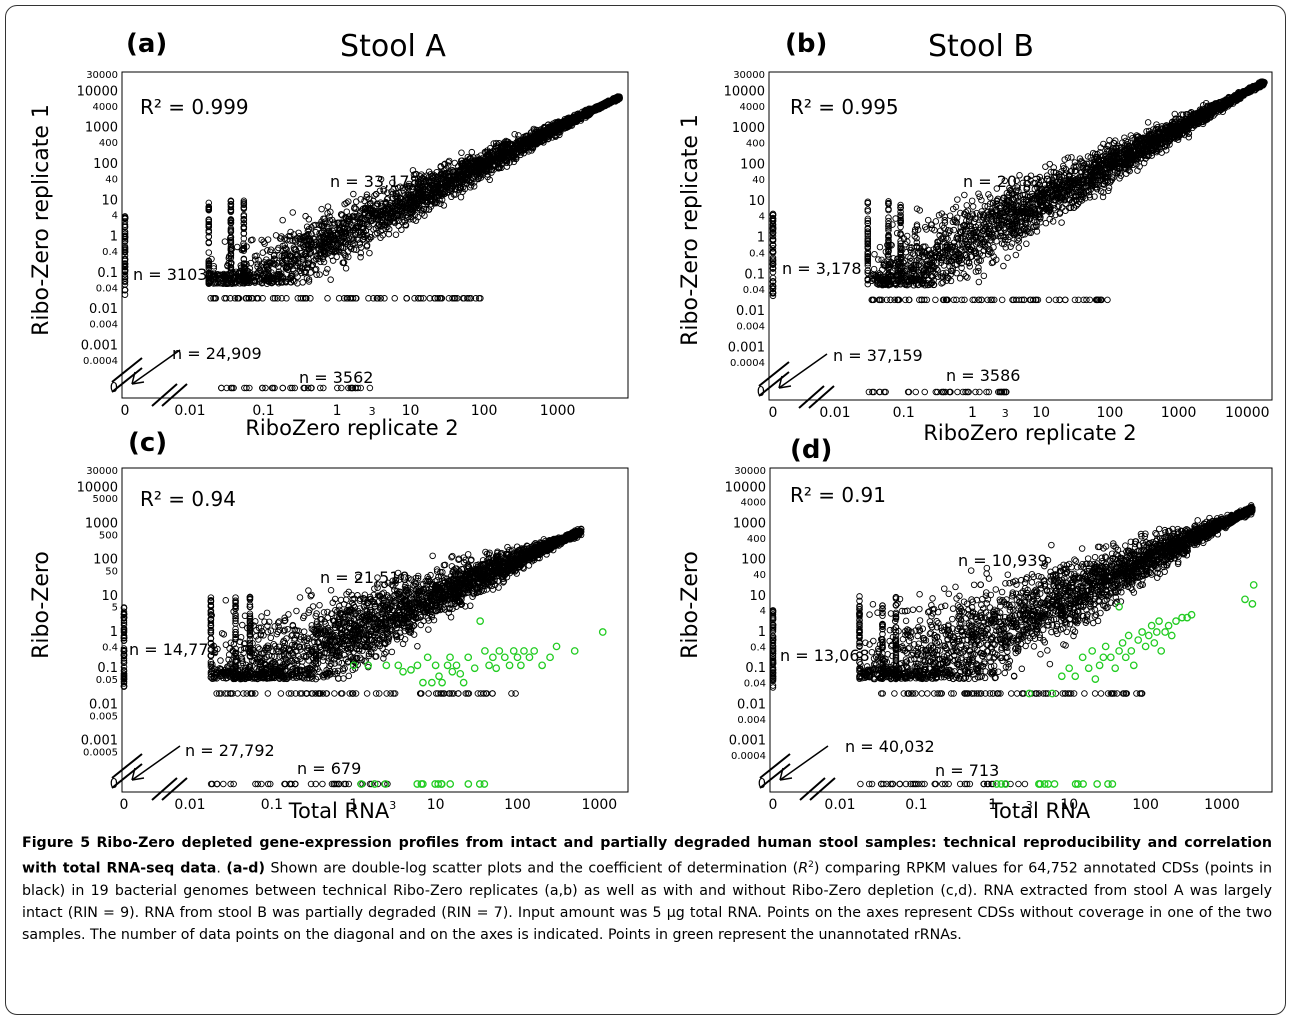  Describe the element at coordinates (146, 44) in the screenshot. I see `panel-a-letter: (a)` at that location.